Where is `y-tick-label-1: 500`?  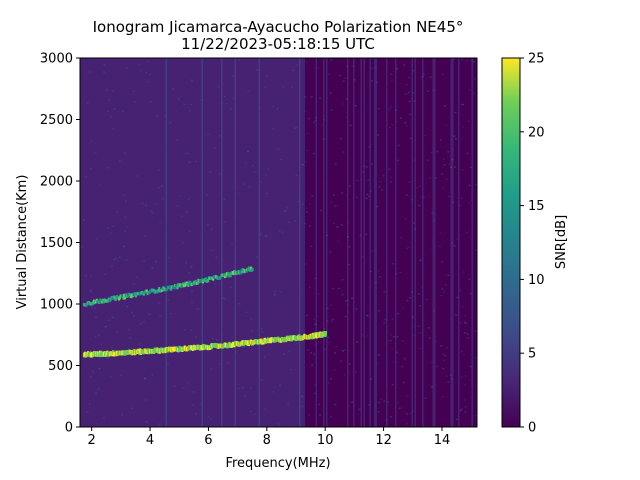
y-tick-label-1: 500 is located at coordinates (60, 366).